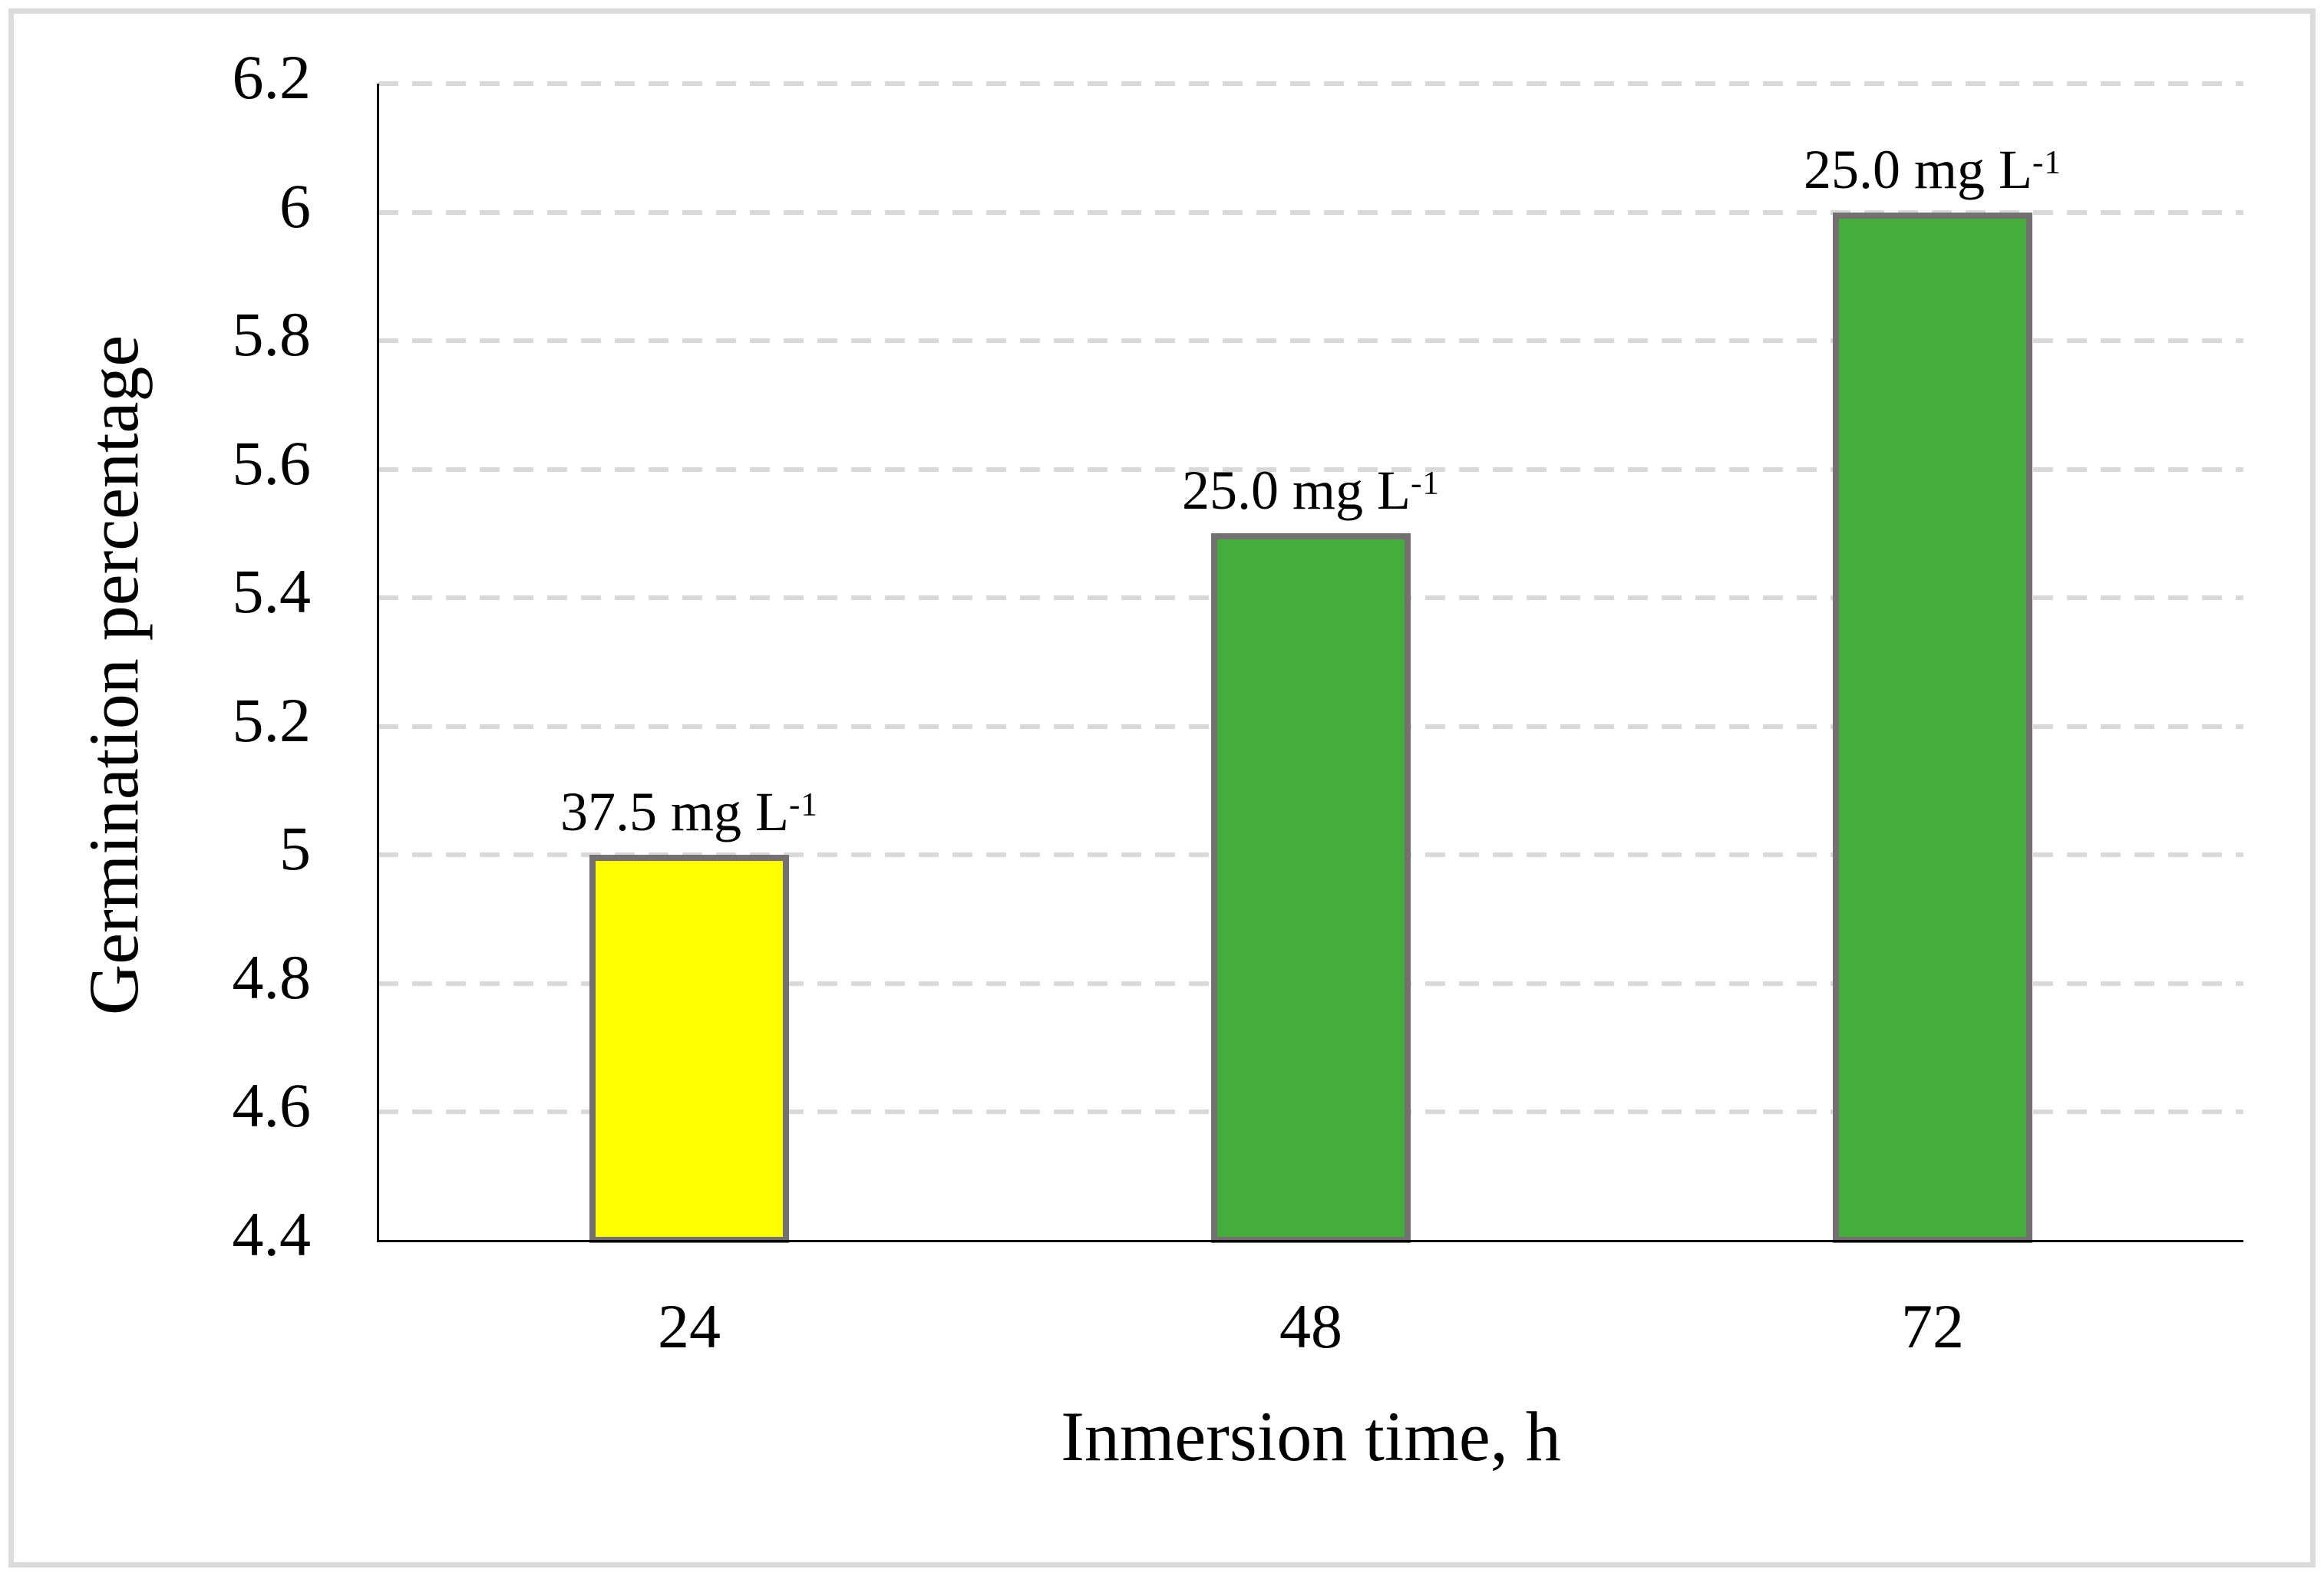  Describe the element at coordinates (689, 1049) in the screenshot. I see `bar-24h` at that location.